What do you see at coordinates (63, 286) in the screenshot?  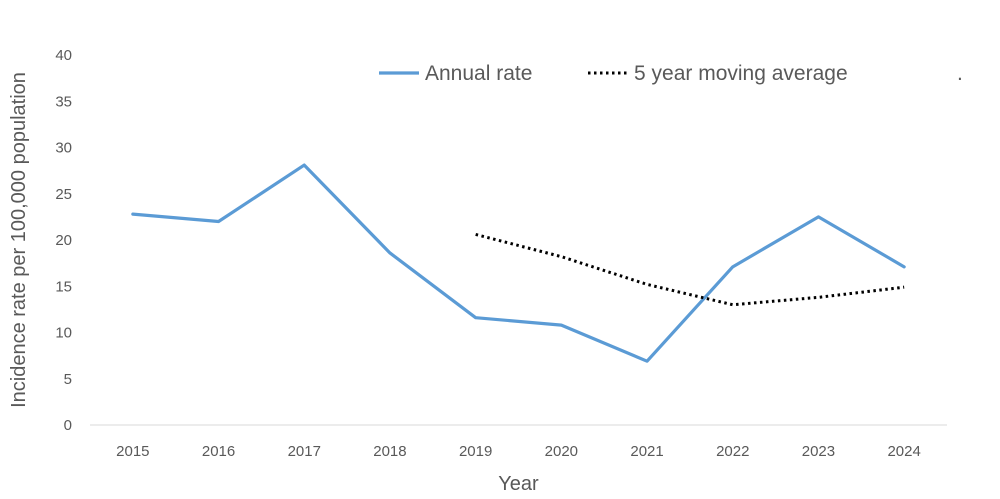 I see `y-tick-label-15: 15` at bounding box center [63, 286].